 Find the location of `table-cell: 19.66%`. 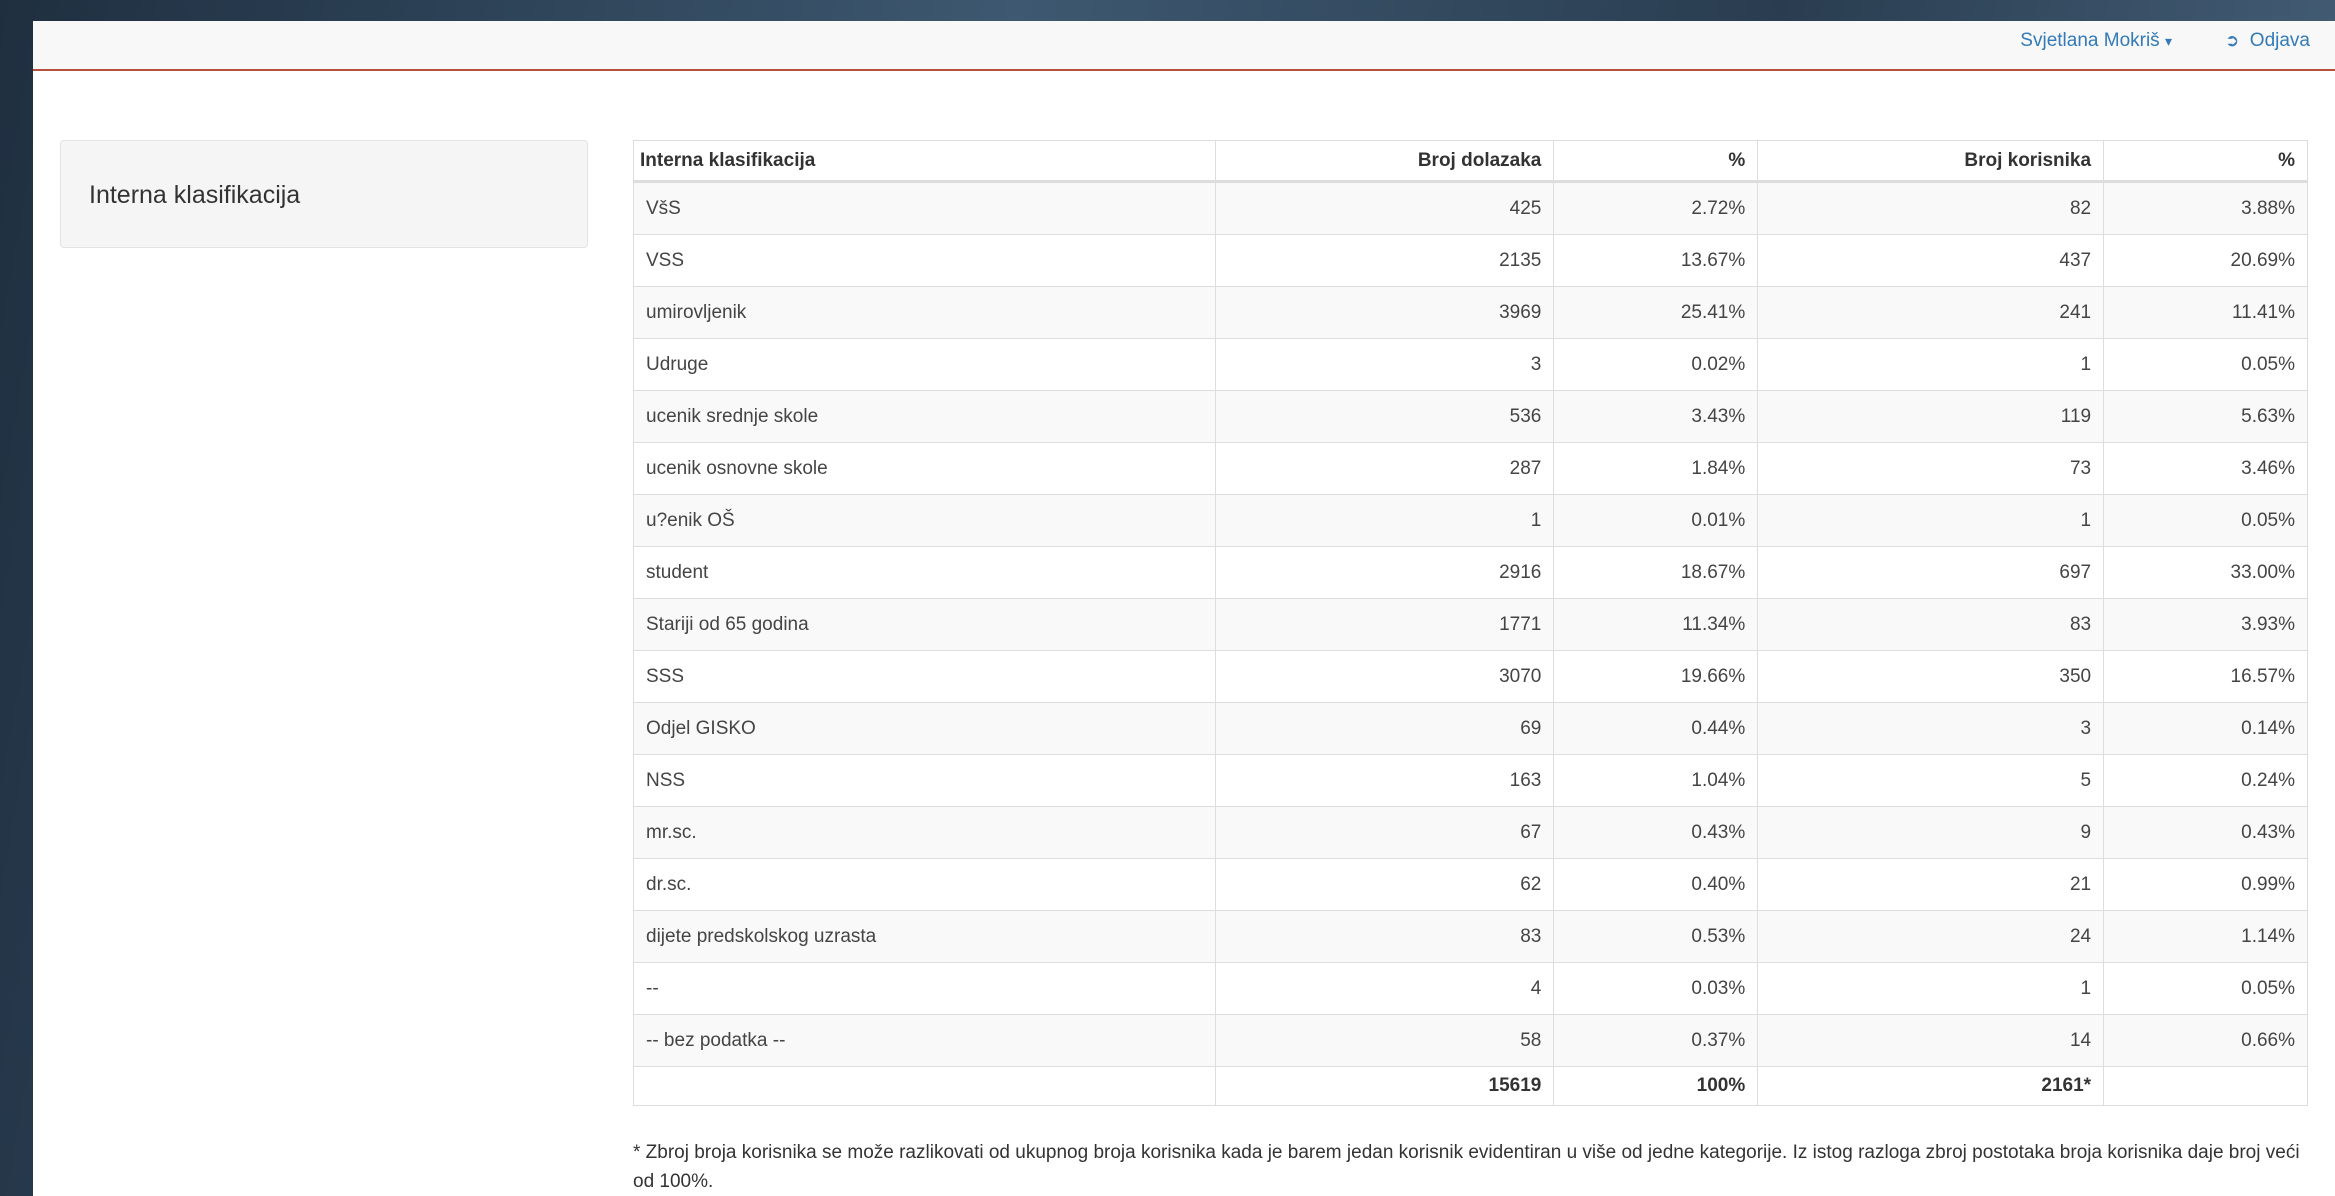

table-cell: 19.66% is located at coordinates (1656, 676).